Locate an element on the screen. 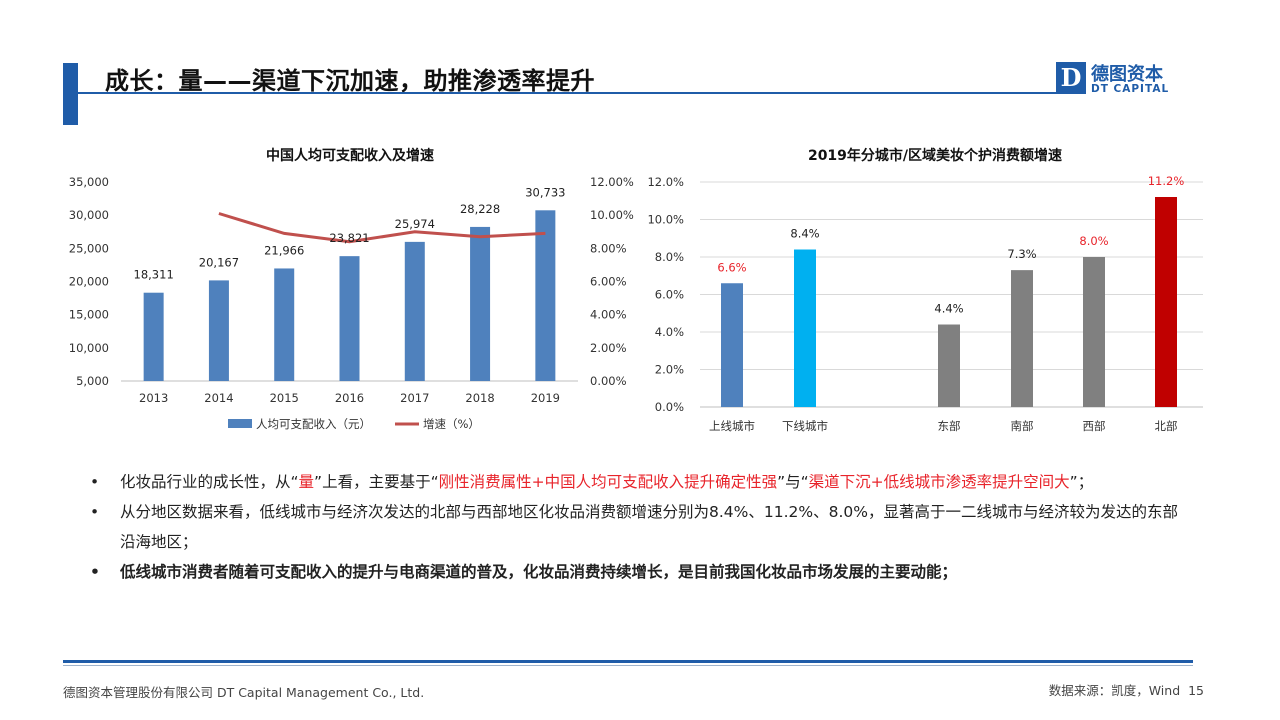  data-label: 11.2% is located at coordinates (1166, 181).